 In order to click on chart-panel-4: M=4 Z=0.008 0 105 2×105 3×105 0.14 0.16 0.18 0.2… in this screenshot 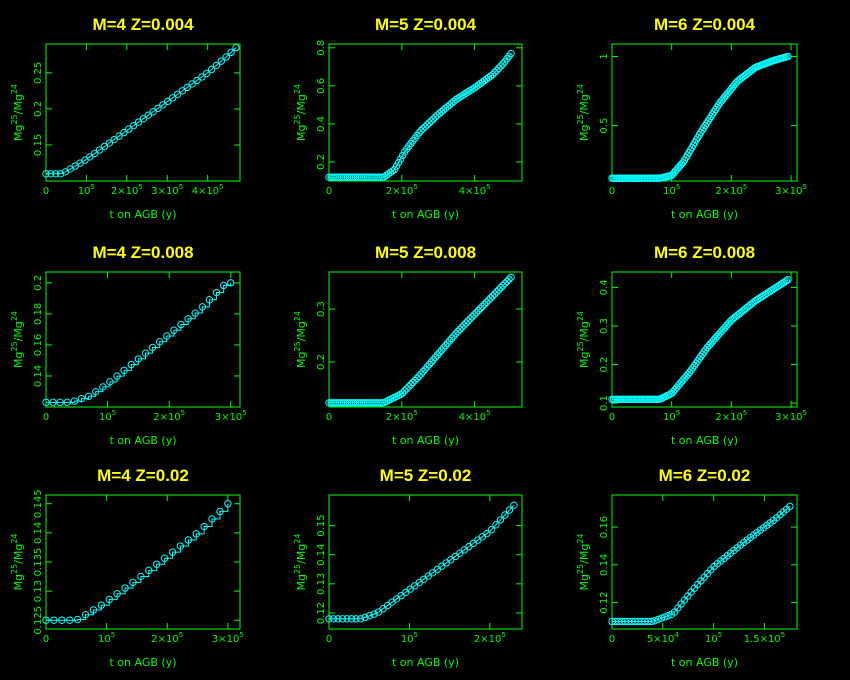, I will do `click(128, 345)`.